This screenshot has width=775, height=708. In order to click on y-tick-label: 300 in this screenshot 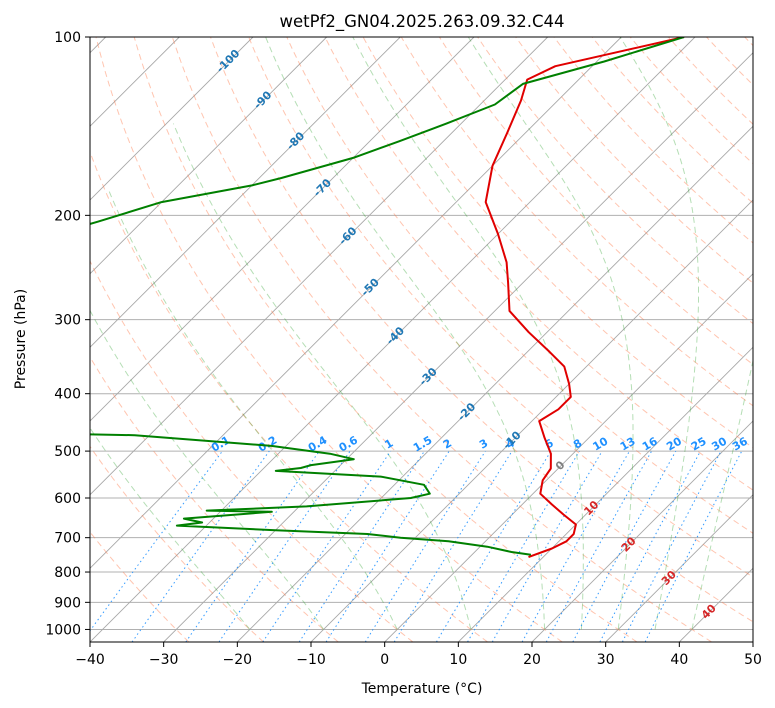, I will do `click(67, 321)`.